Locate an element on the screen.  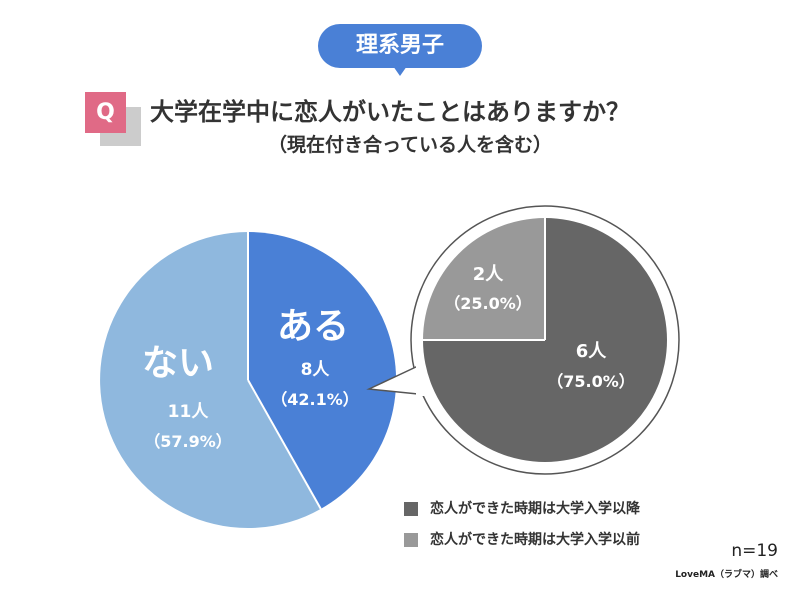
legend-label-before: 恋人ができた時期は大学入学以前 is located at coordinates (535, 540).